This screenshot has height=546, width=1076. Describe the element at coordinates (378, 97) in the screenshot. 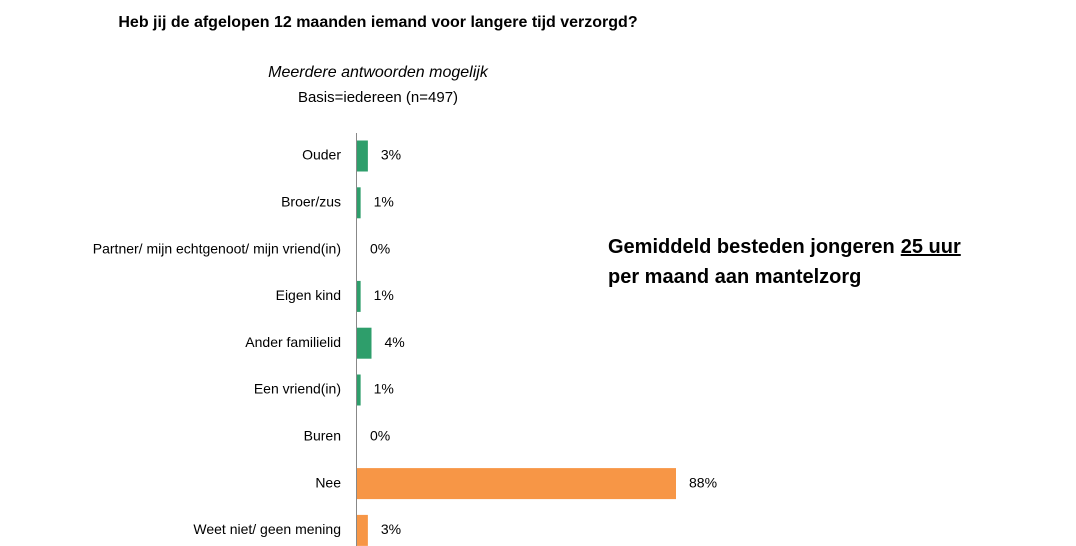

I see `base-note: Basis=iedereen (n=497)` at that location.